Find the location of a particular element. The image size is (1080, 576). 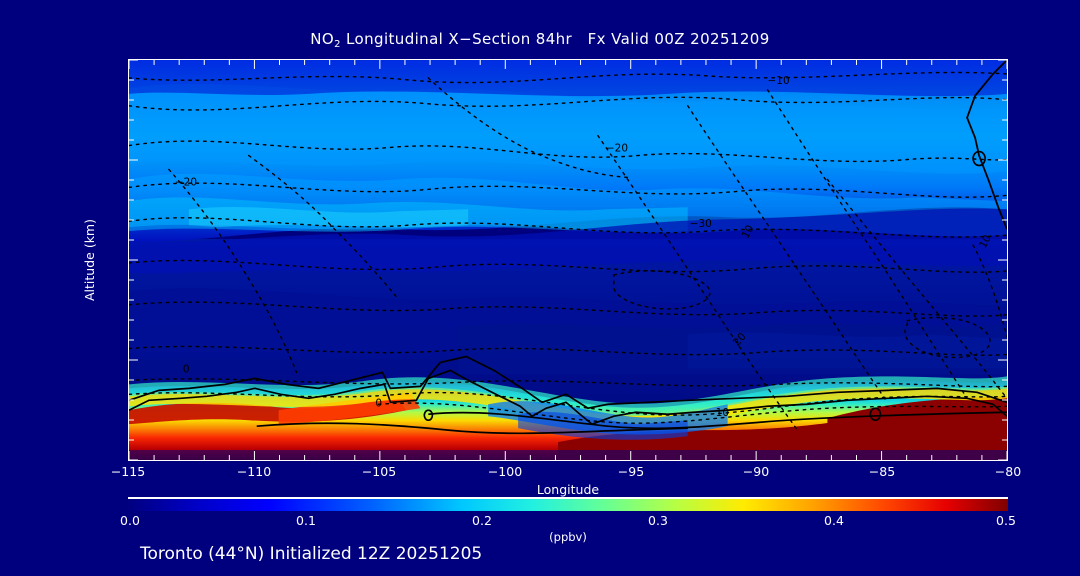

cbar-tick-0.1: 0.1 is located at coordinates (306, 520).